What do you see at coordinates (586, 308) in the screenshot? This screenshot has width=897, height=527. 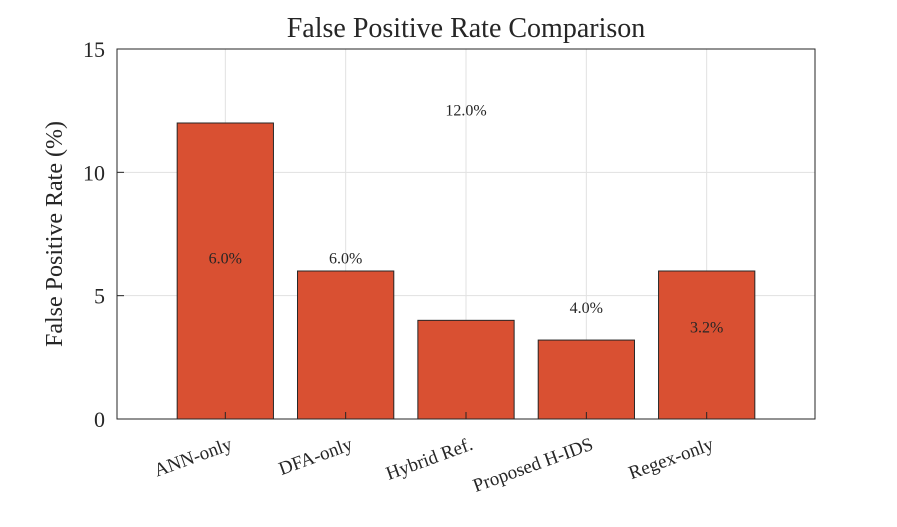 I see `data-label: 4.0%` at bounding box center [586, 308].